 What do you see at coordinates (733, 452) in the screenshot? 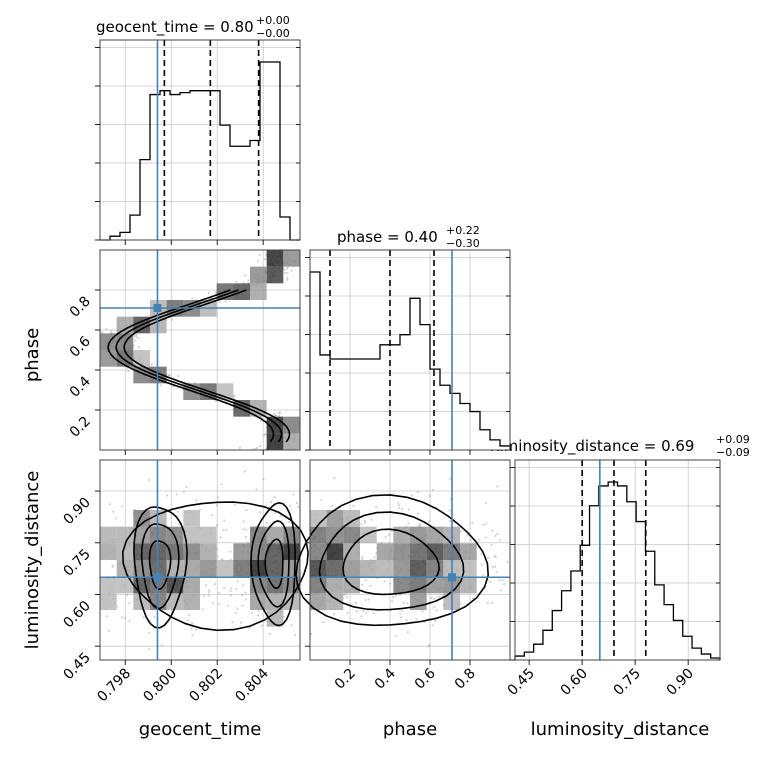
I see `title-luminosity-distance-minus: −0.09` at bounding box center [733, 452].